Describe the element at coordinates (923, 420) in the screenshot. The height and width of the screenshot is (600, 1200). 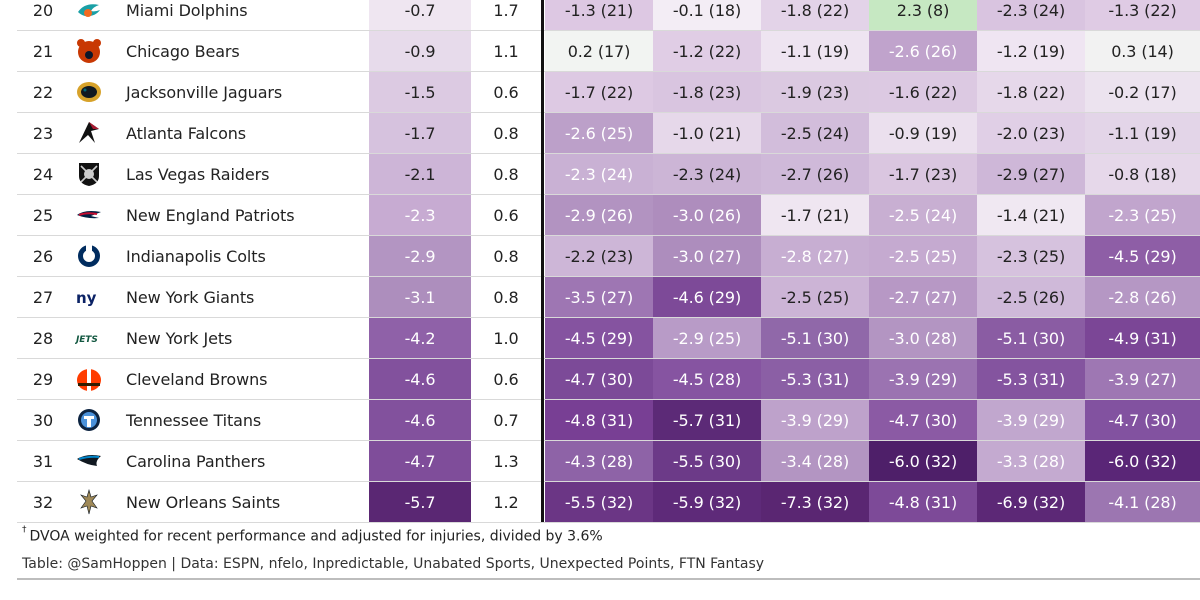
I see `metric-4-cell: -4.7 (30)` at that location.